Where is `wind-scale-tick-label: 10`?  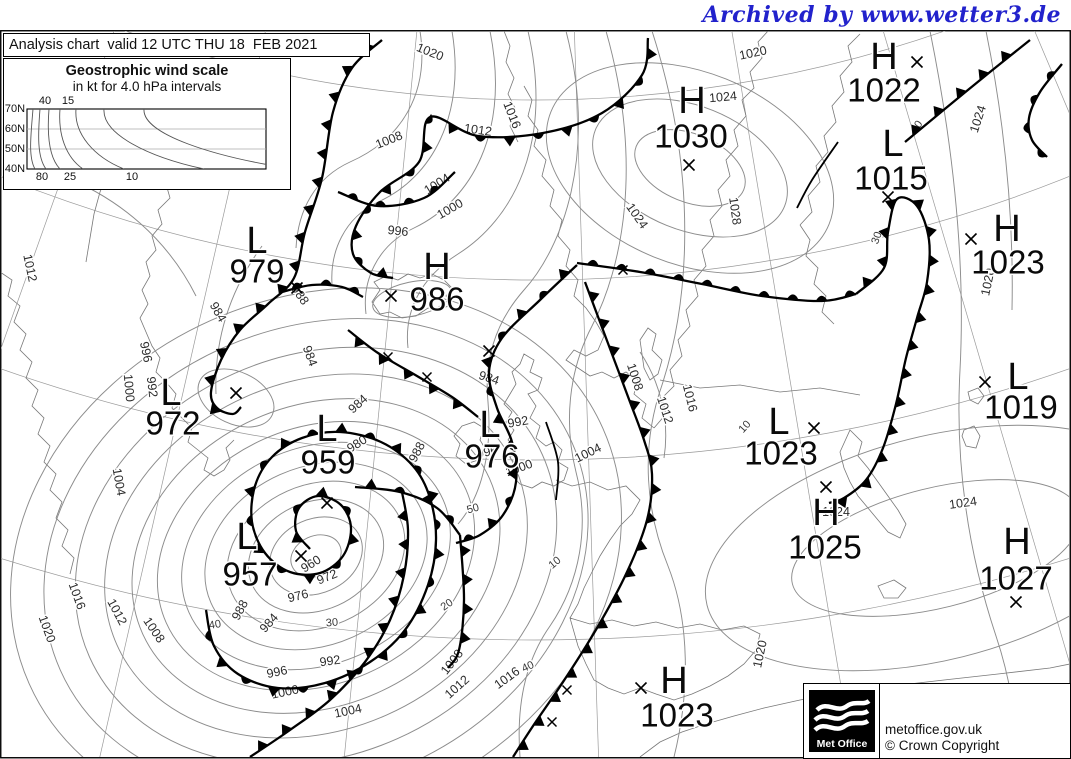
wind-scale-tick-label: 10 is located at coordinates (132, 177).